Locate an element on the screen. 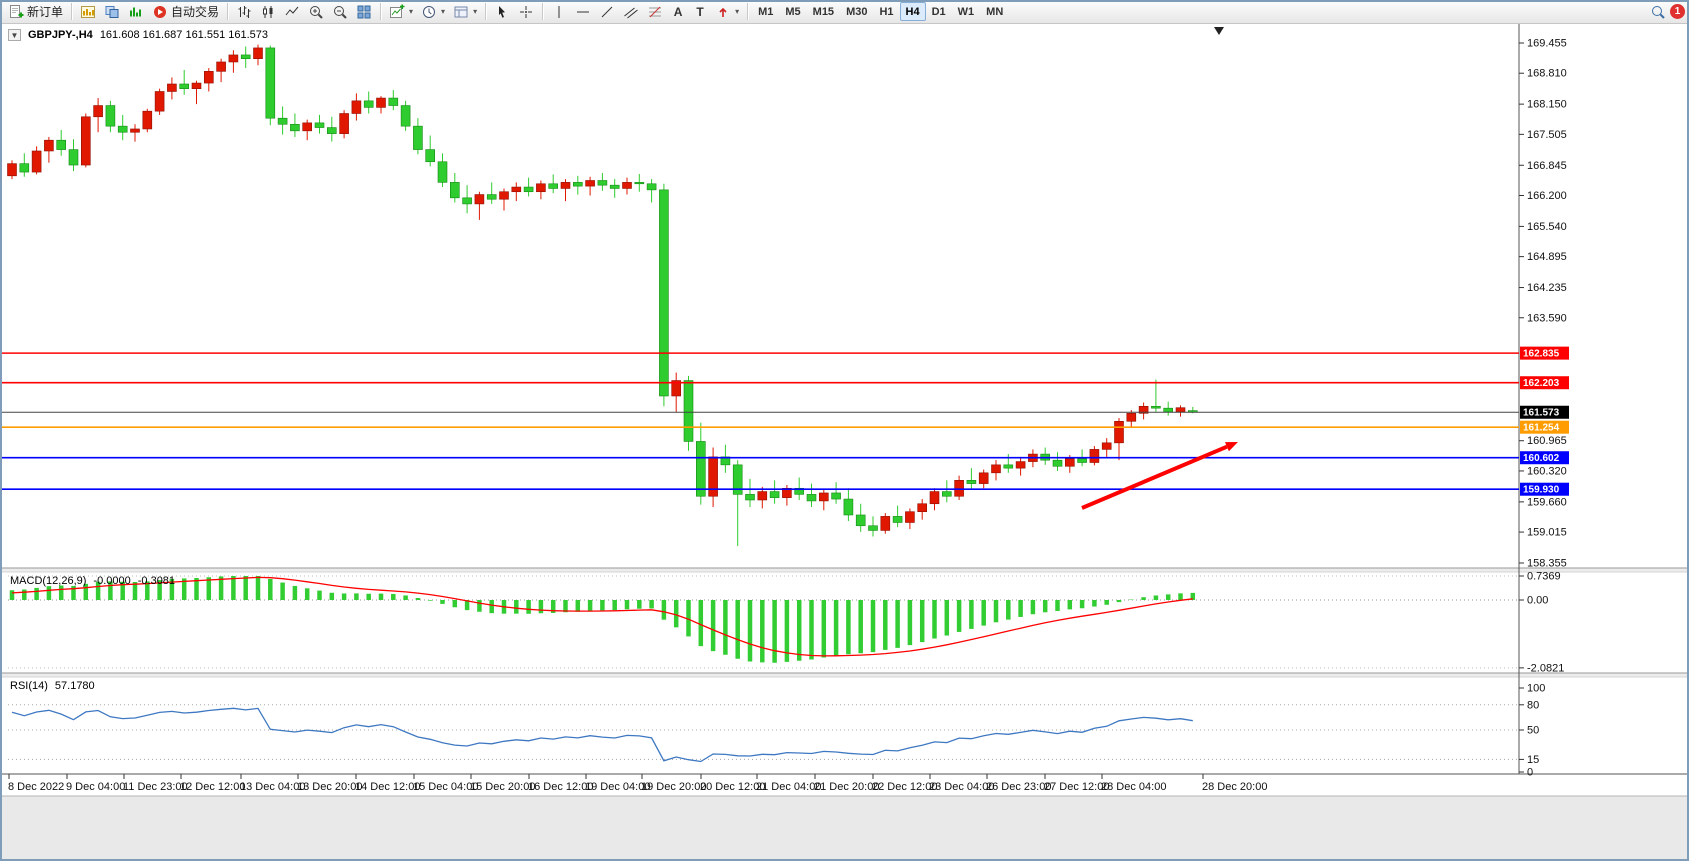 The height and width of the screenshot is (861, 1689). price-tick-label: 159.015 is located at coordinates (1547, 533).